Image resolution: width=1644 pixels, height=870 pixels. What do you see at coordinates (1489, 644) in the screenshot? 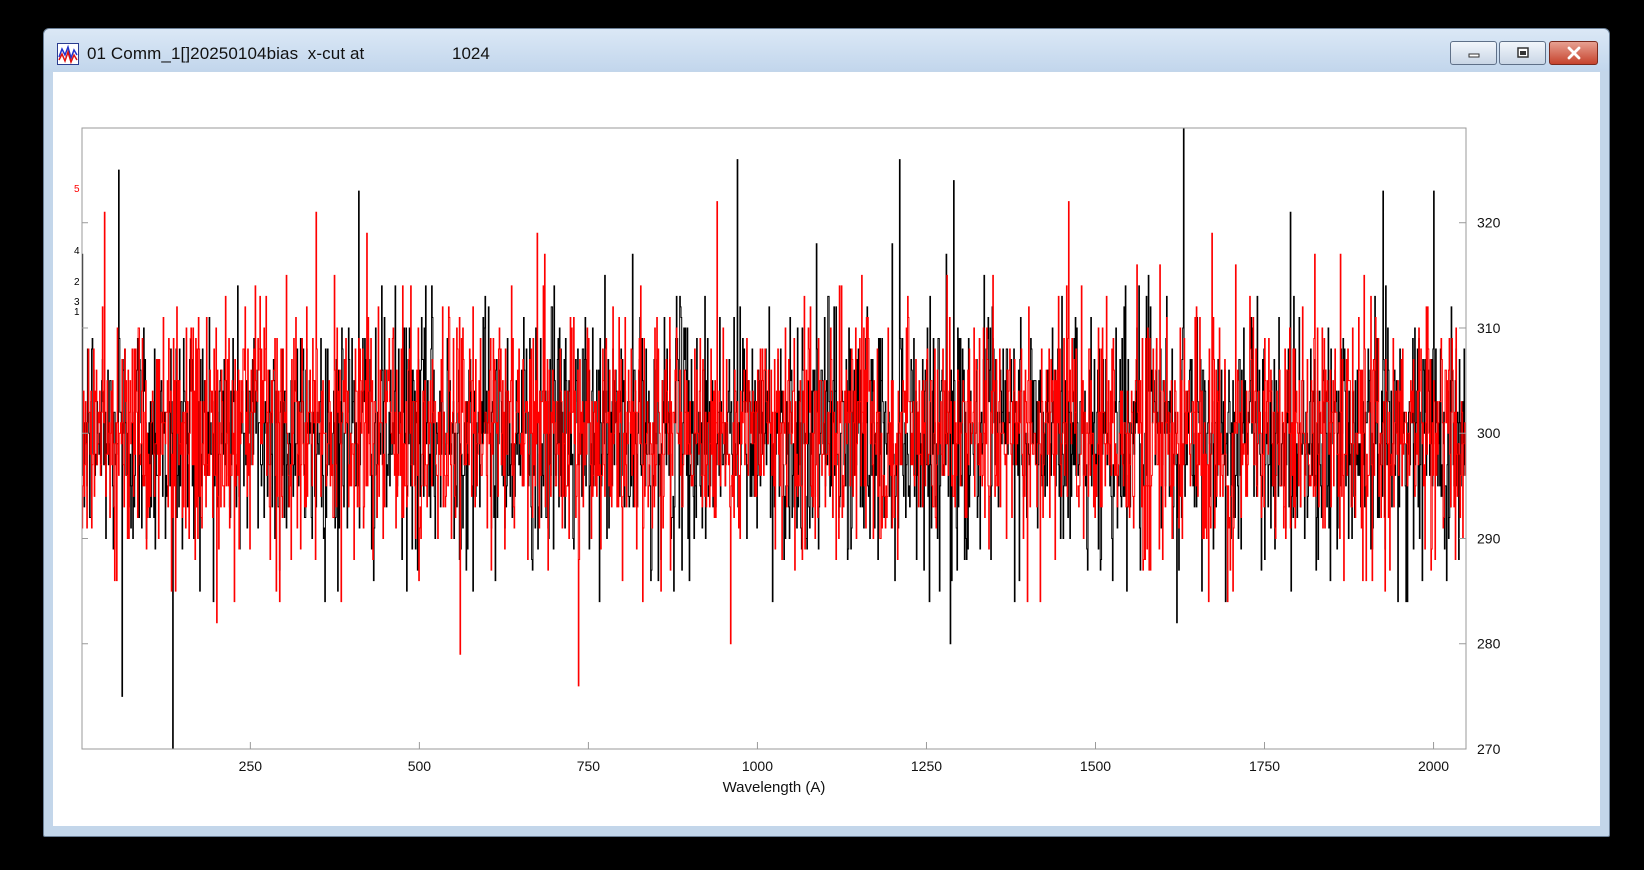
I see `y-tick-label: 280` at bounding box center [1489, 644].